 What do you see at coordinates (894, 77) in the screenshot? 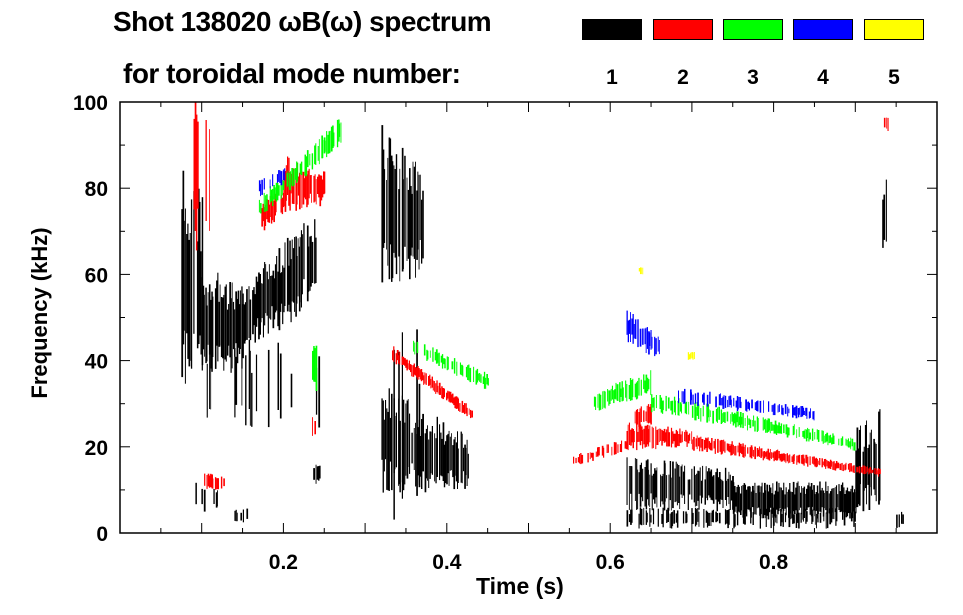
I see `legend-label-mode-5: 5` at bounding box center [894, 77].